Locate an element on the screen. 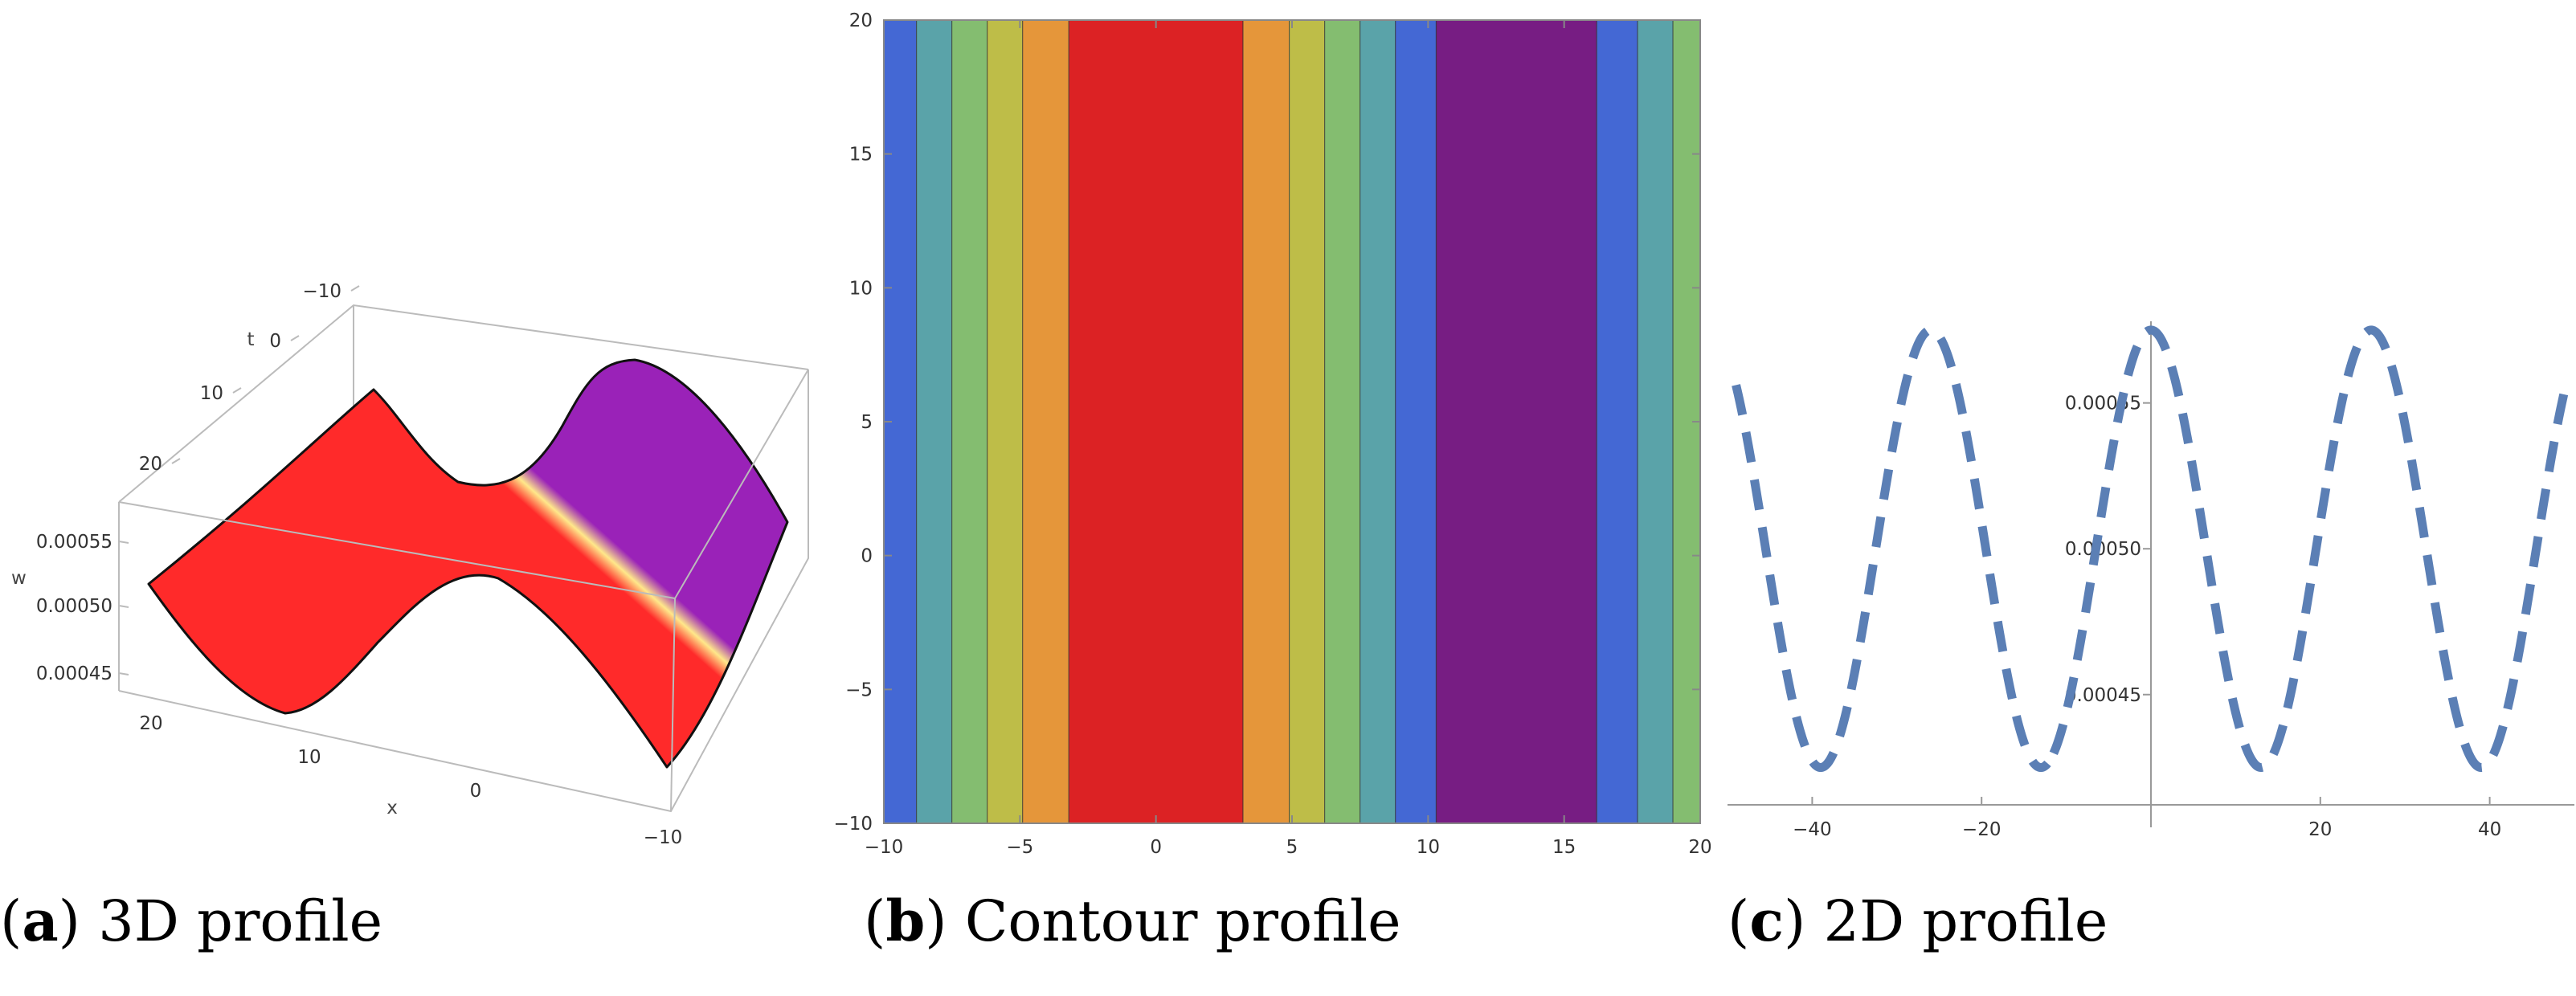 Image resolution: width=2576 pixels, height=996 pixels. line-series is located at coordinates (2151, 549).